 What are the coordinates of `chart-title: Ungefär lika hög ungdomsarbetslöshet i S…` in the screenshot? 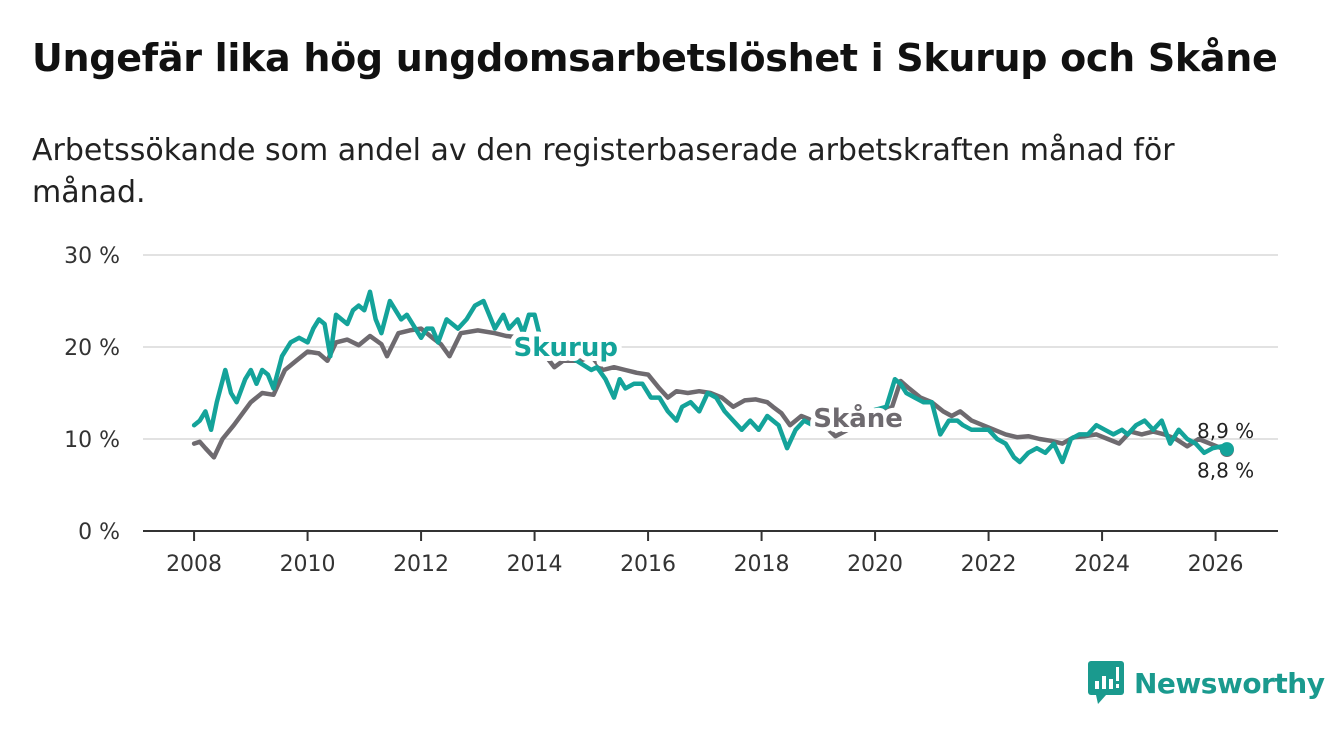 It's located at (655, 58).